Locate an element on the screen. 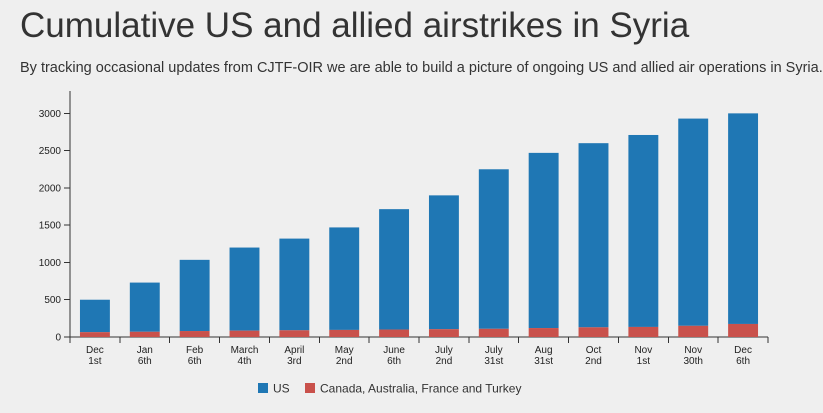 The width and height of the screenshot is (823, 413). legend-allies-label: Canada, Australia, France and Turkey is located at coordinates (420, 389).